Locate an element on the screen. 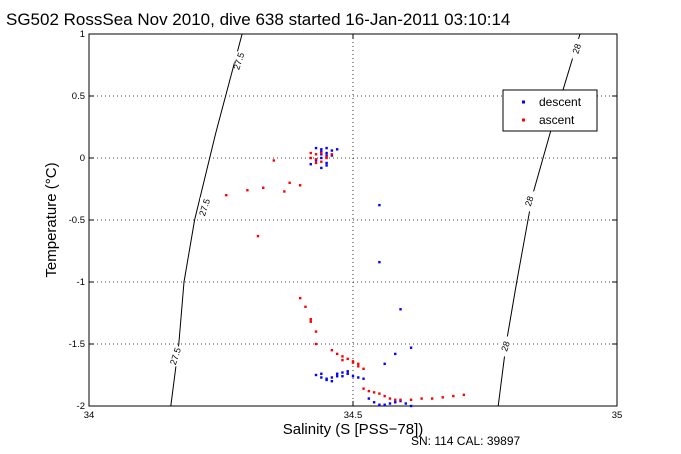 The image size is (681, 454). legend-label-ascent: ascent is located at coordinates (557, 120).